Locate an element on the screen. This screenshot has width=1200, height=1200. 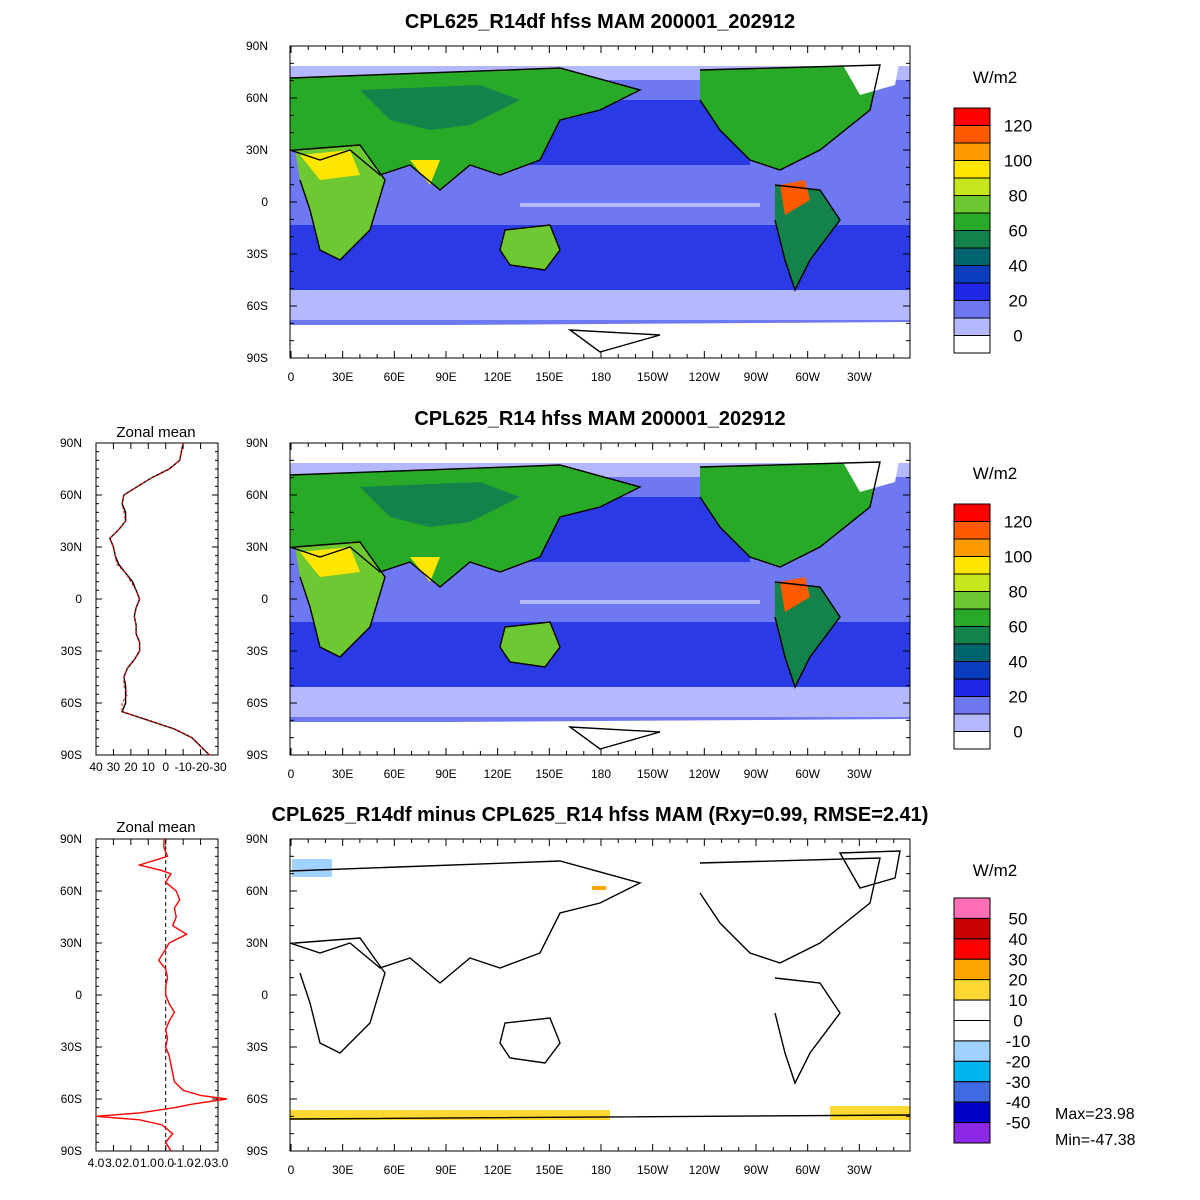
zonal-x-label: -20 is located at coordinates (201, 767).